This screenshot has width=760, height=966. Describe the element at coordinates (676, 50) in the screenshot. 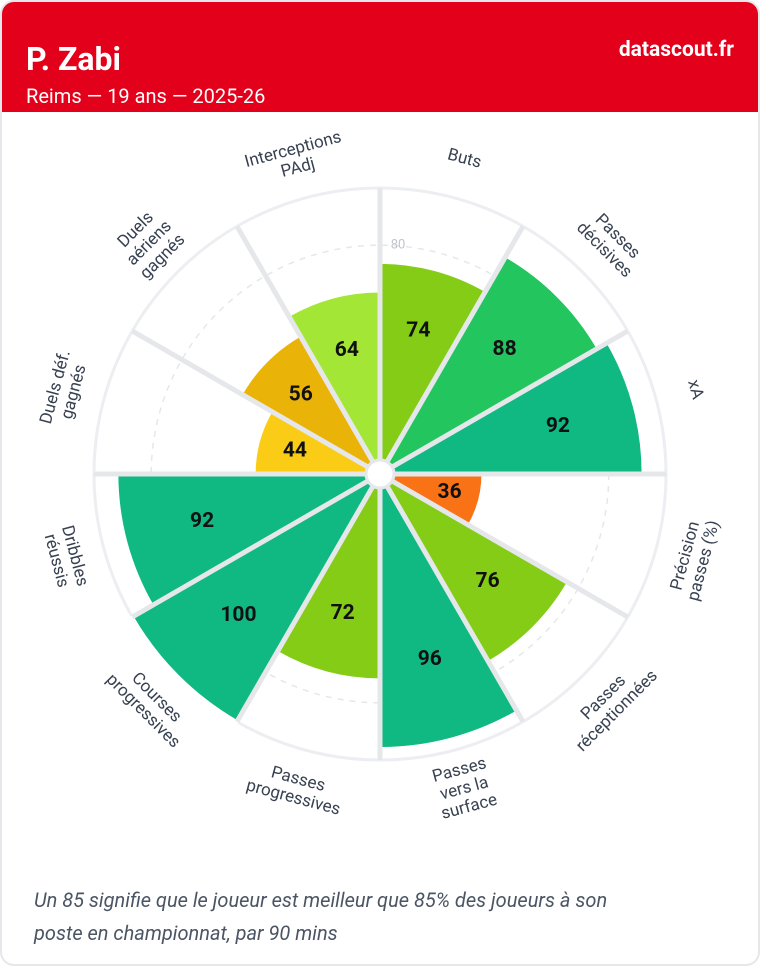

I see `brand: datascout.fr` at that location.